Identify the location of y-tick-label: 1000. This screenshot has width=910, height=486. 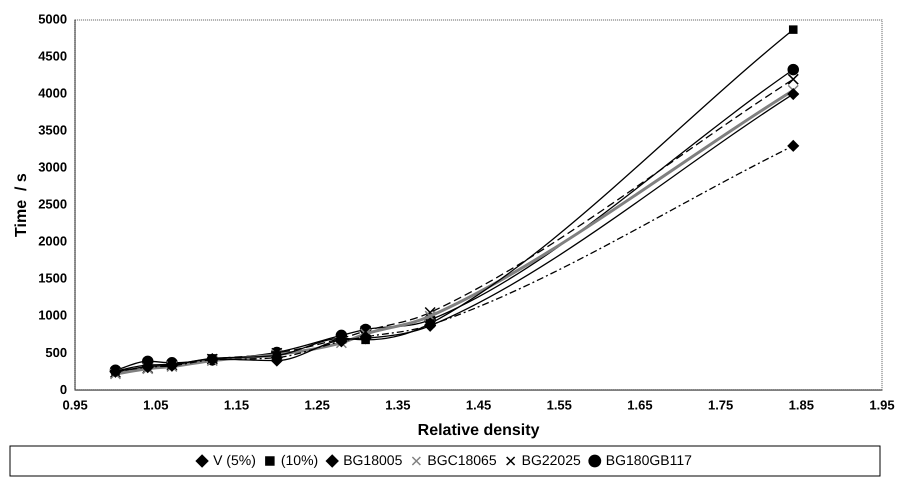
(53, 315).